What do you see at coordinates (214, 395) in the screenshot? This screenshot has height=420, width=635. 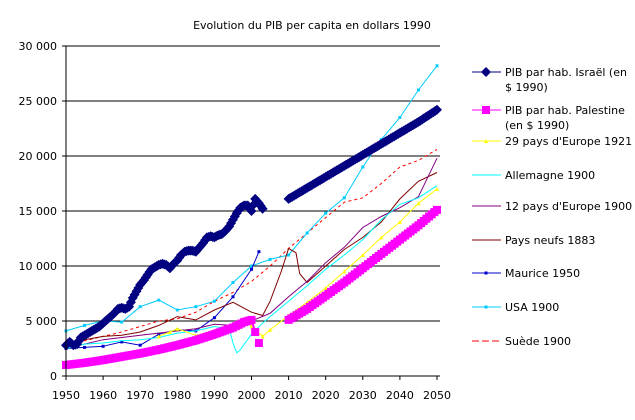 I see `x-tick-label: 1990` at bounding box center [214, 395].